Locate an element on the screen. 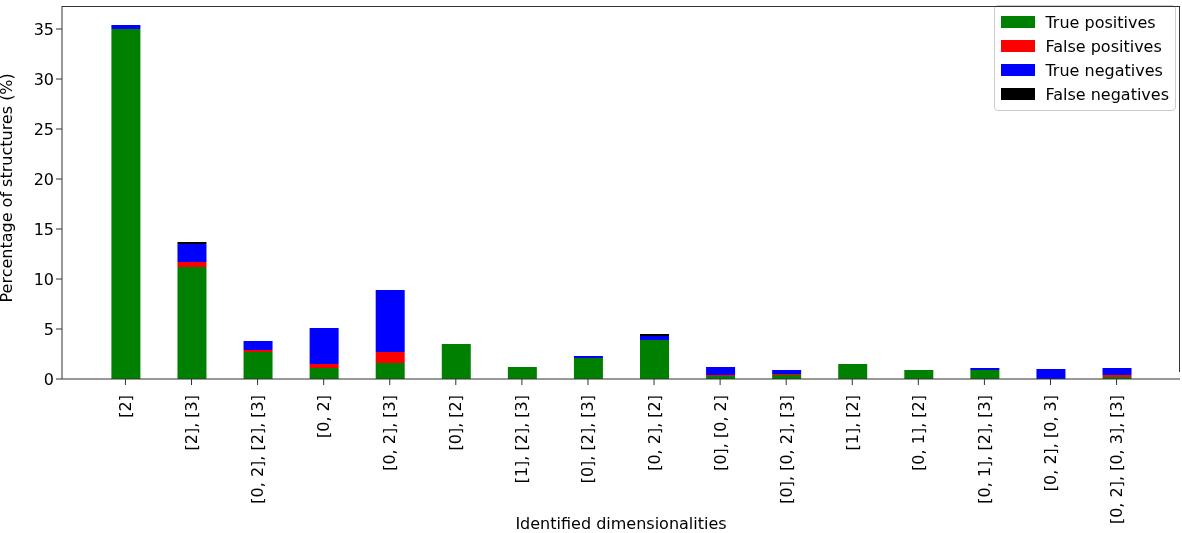 The width and height of the screenshot is (1182, 533). x-tick-label: [2], [3] is located at coordinates (192, 423).